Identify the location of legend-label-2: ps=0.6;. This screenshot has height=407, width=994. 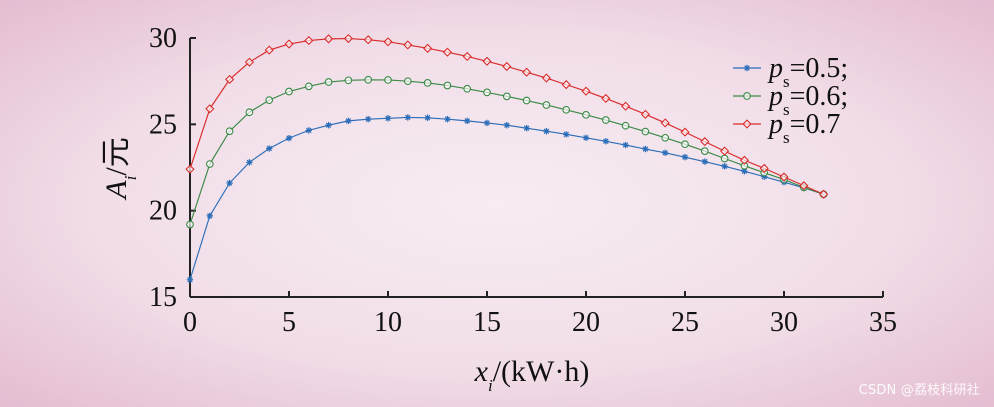
(807, 100).